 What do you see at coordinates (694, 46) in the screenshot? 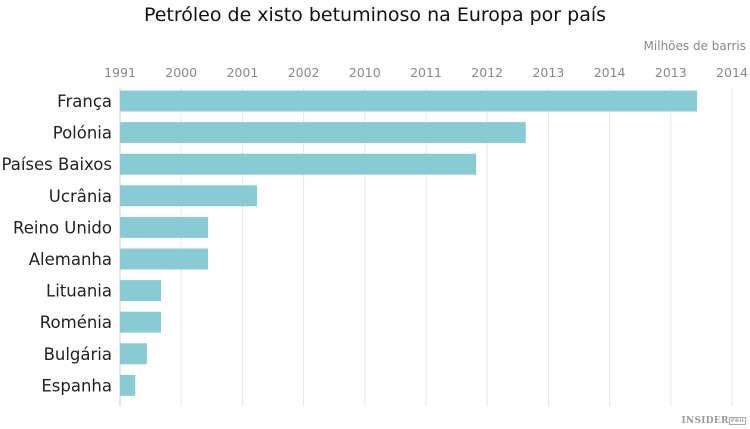
I see `unit-label: Milhões de barris` at bounding box center [694, 46].